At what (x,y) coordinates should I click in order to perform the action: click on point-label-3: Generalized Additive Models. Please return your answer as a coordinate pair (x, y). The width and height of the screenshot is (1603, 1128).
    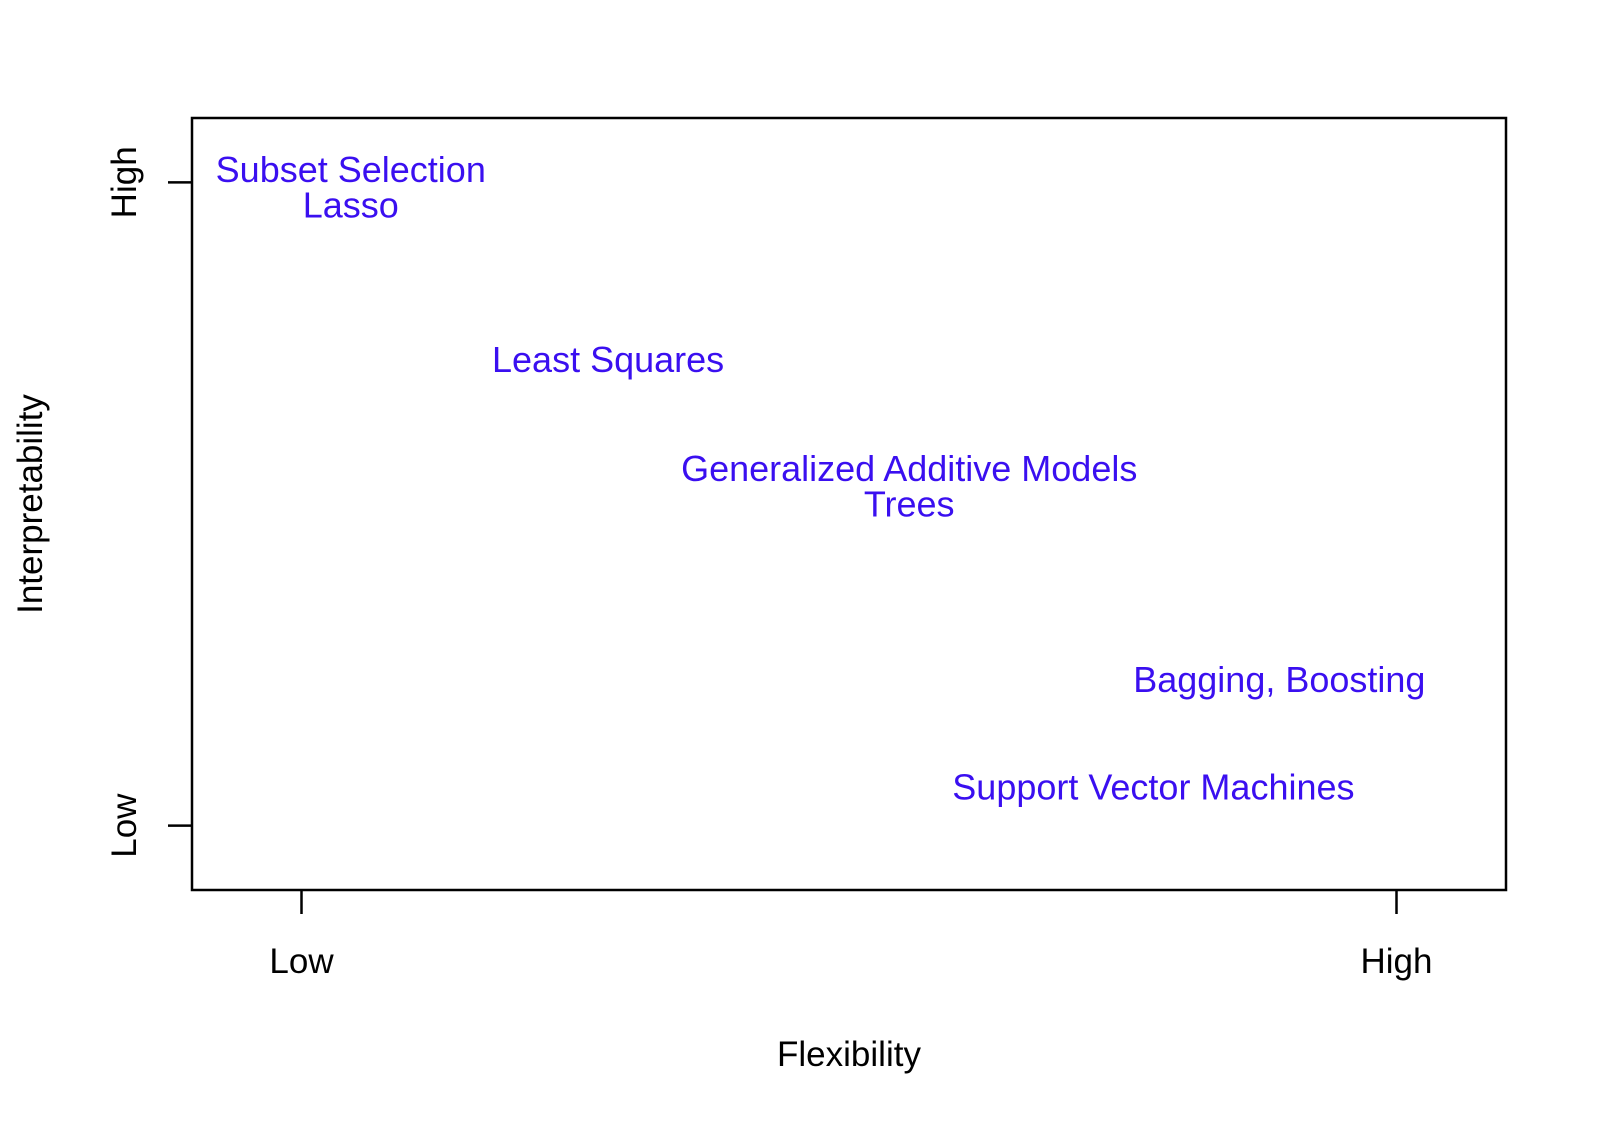
    Looking at the image, I should click on (909, 468).